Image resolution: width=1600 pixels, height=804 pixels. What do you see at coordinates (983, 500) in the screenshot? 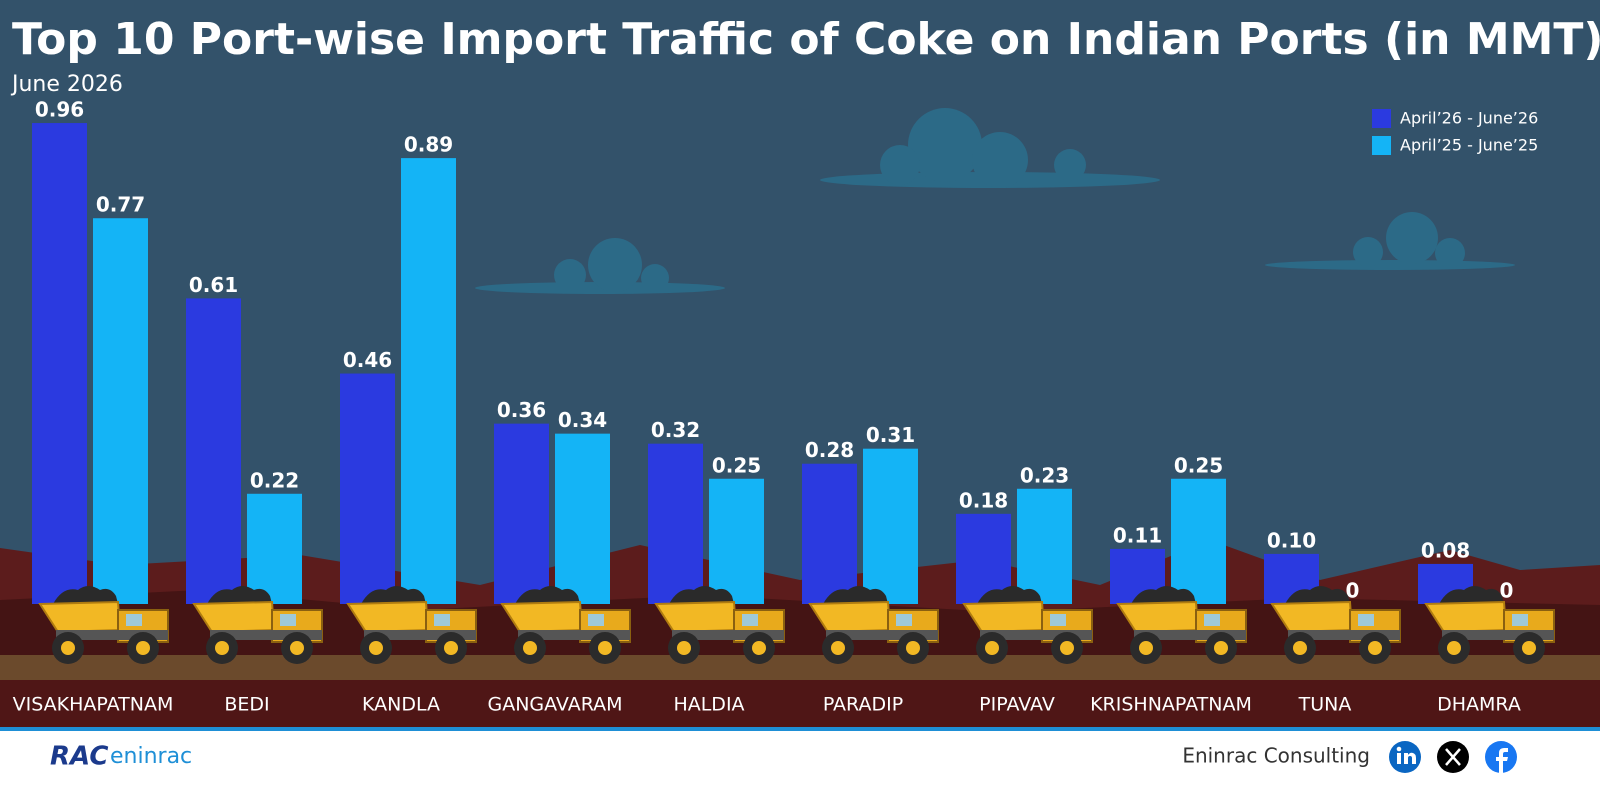
I see `value-label: 0.18` at bounding box center [983, 500].